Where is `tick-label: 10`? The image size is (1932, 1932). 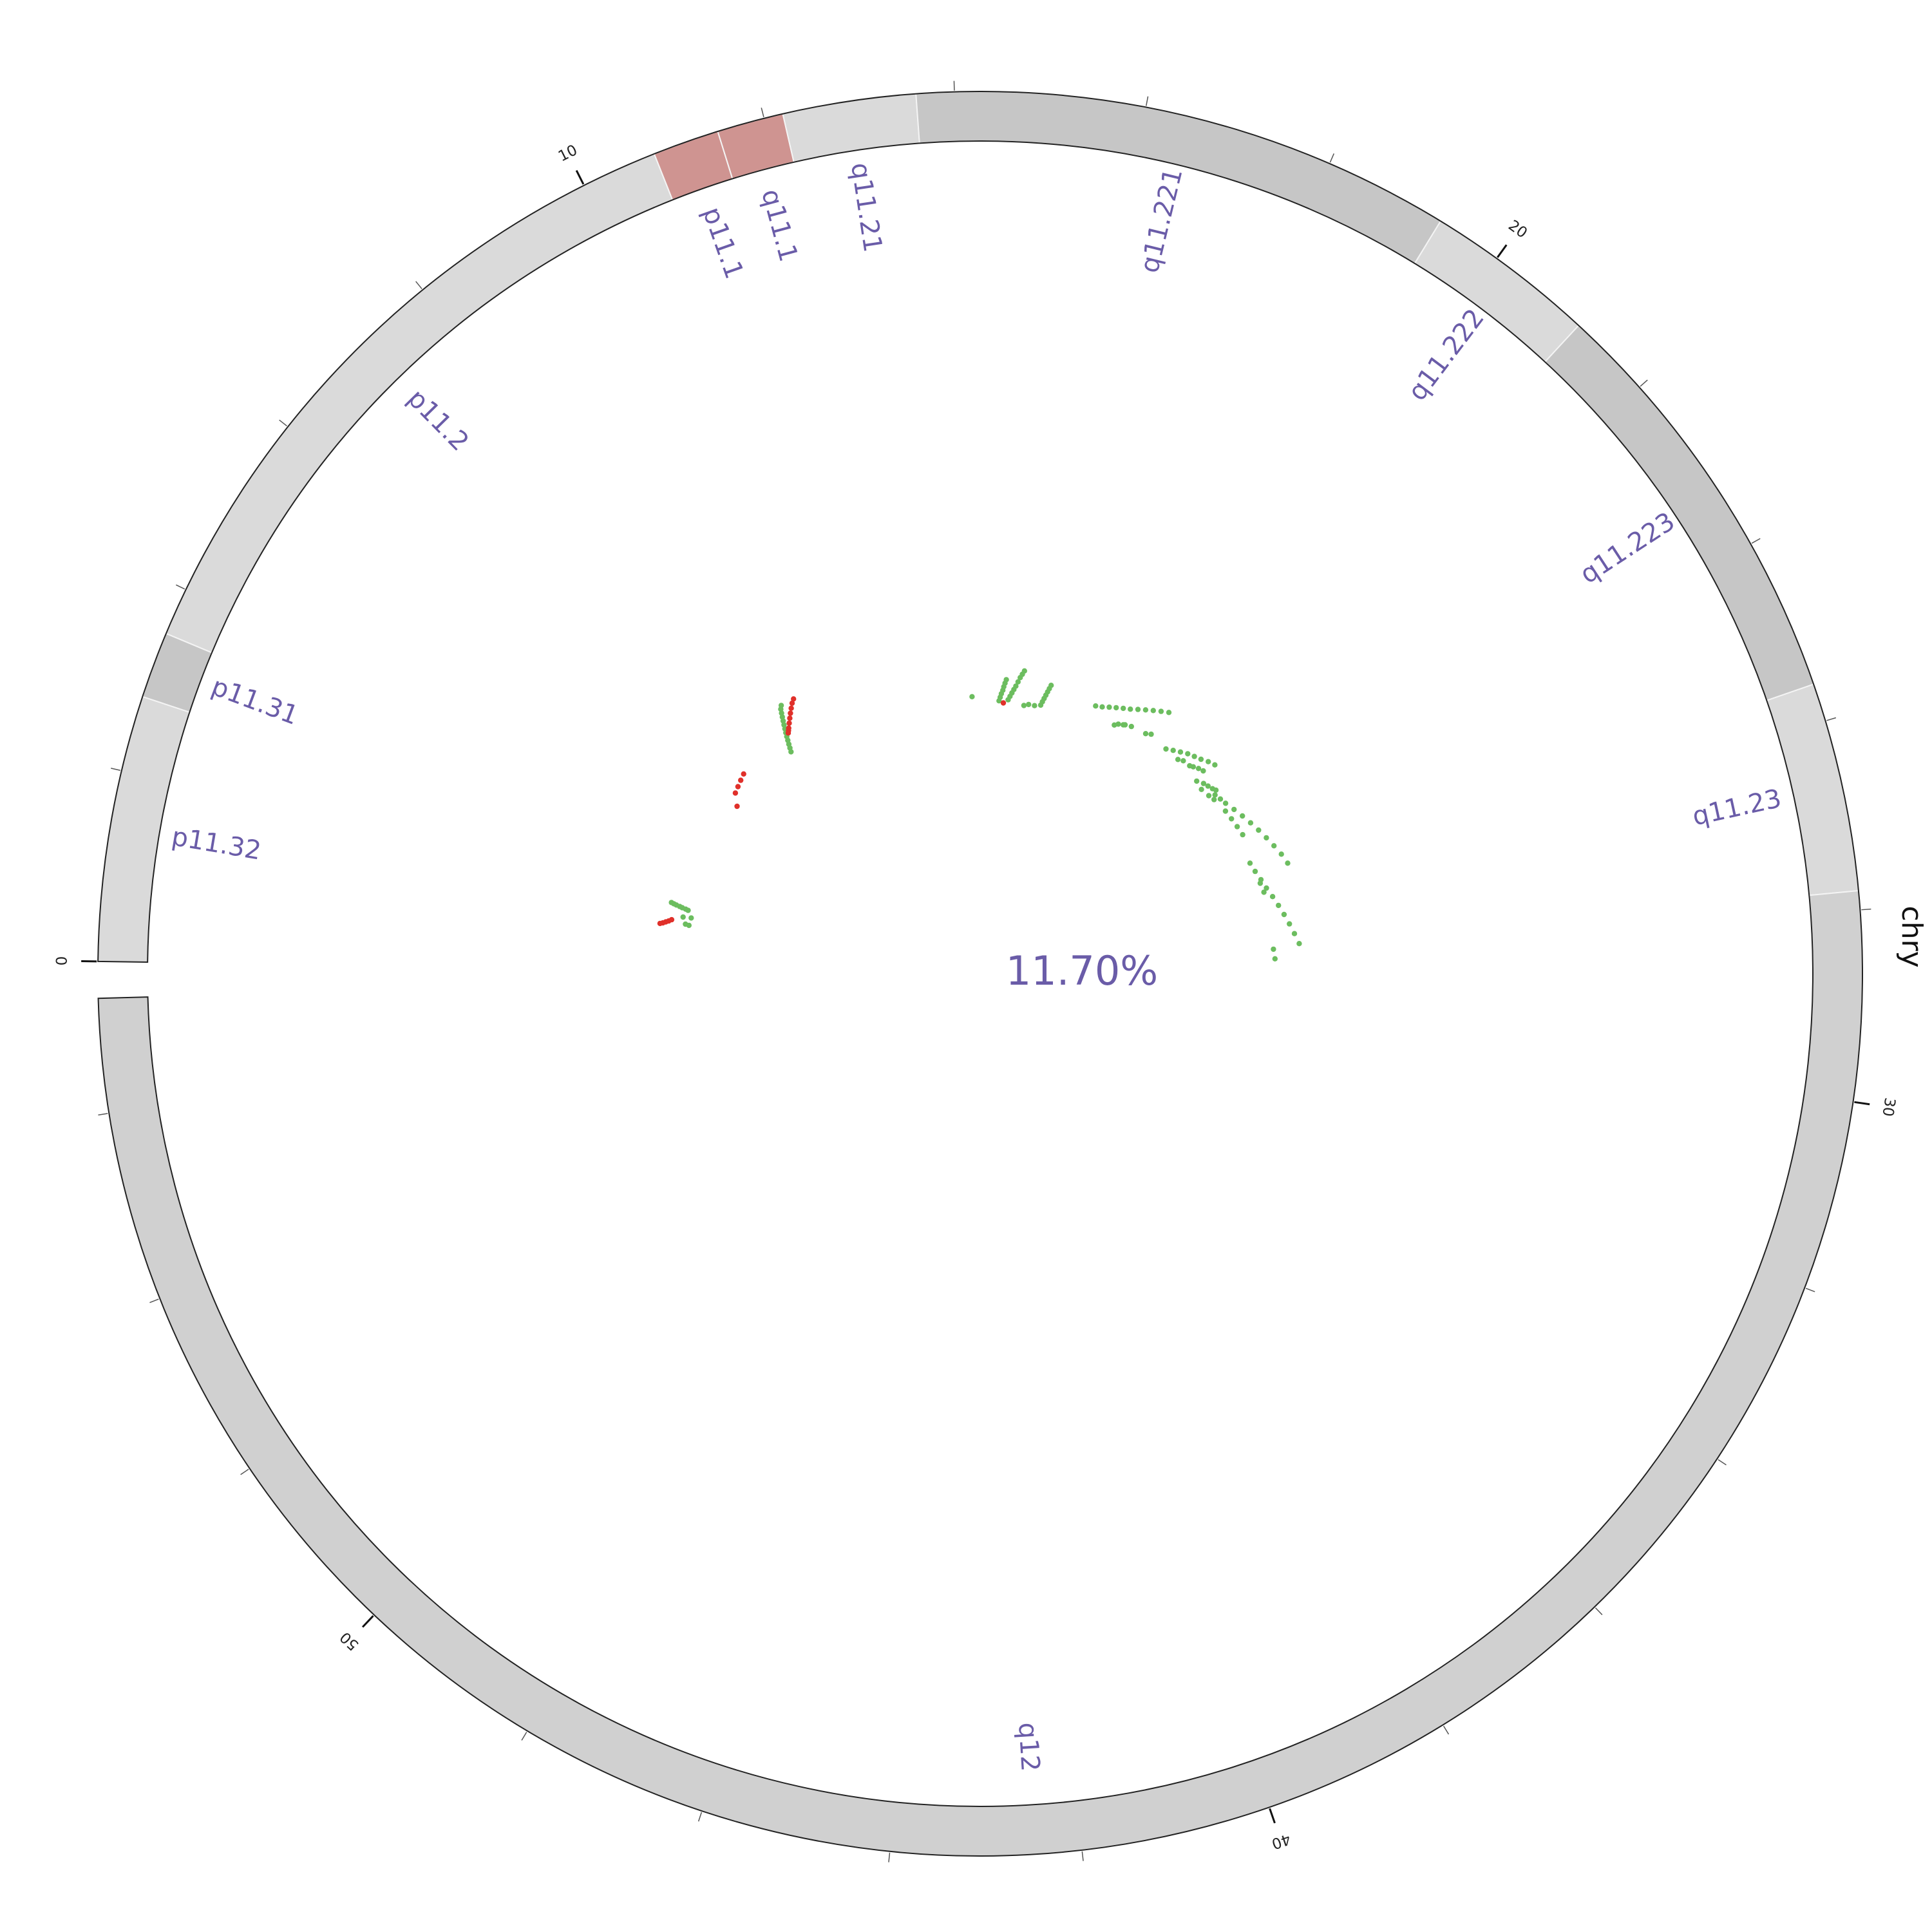 tick-label: 10 is located at coordinates (568, 153).